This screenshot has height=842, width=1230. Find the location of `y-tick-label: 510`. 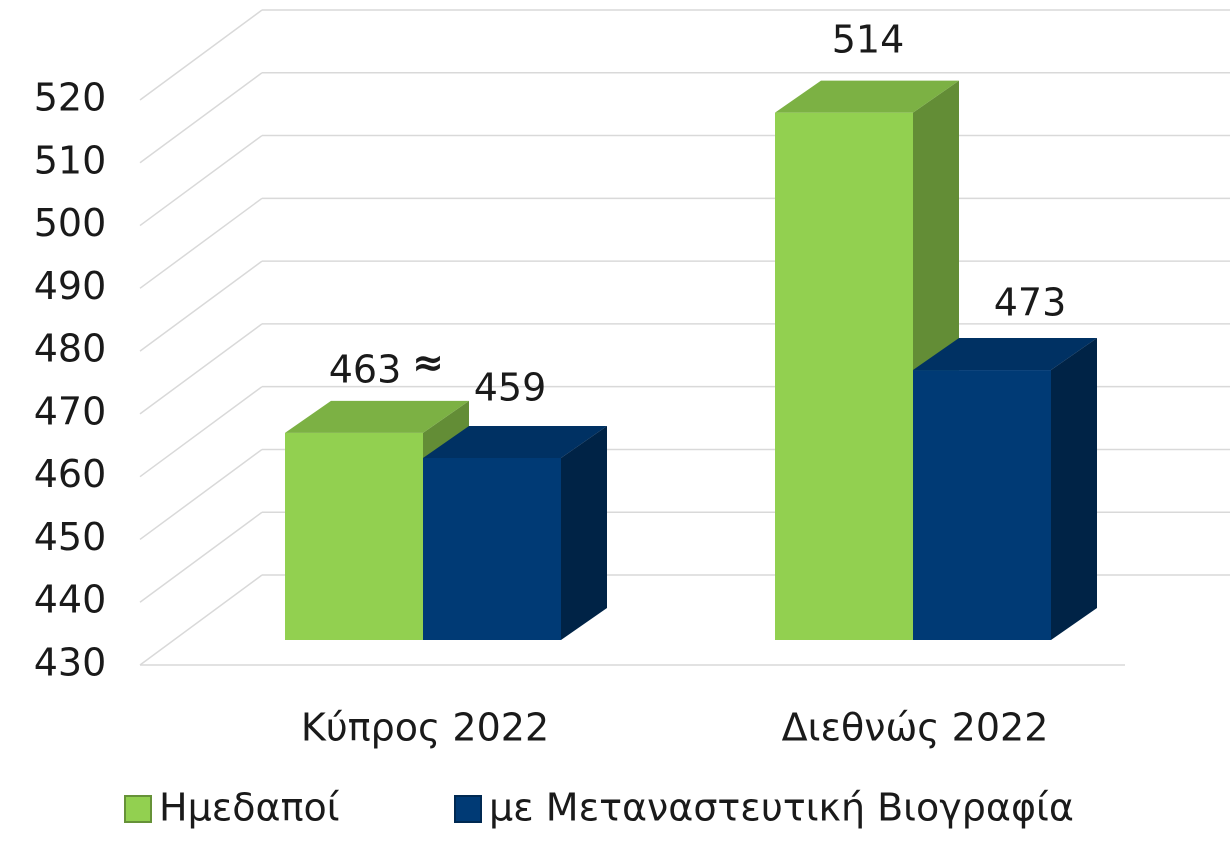

y-tick-label: 510 is located at coordinates (70, 160).